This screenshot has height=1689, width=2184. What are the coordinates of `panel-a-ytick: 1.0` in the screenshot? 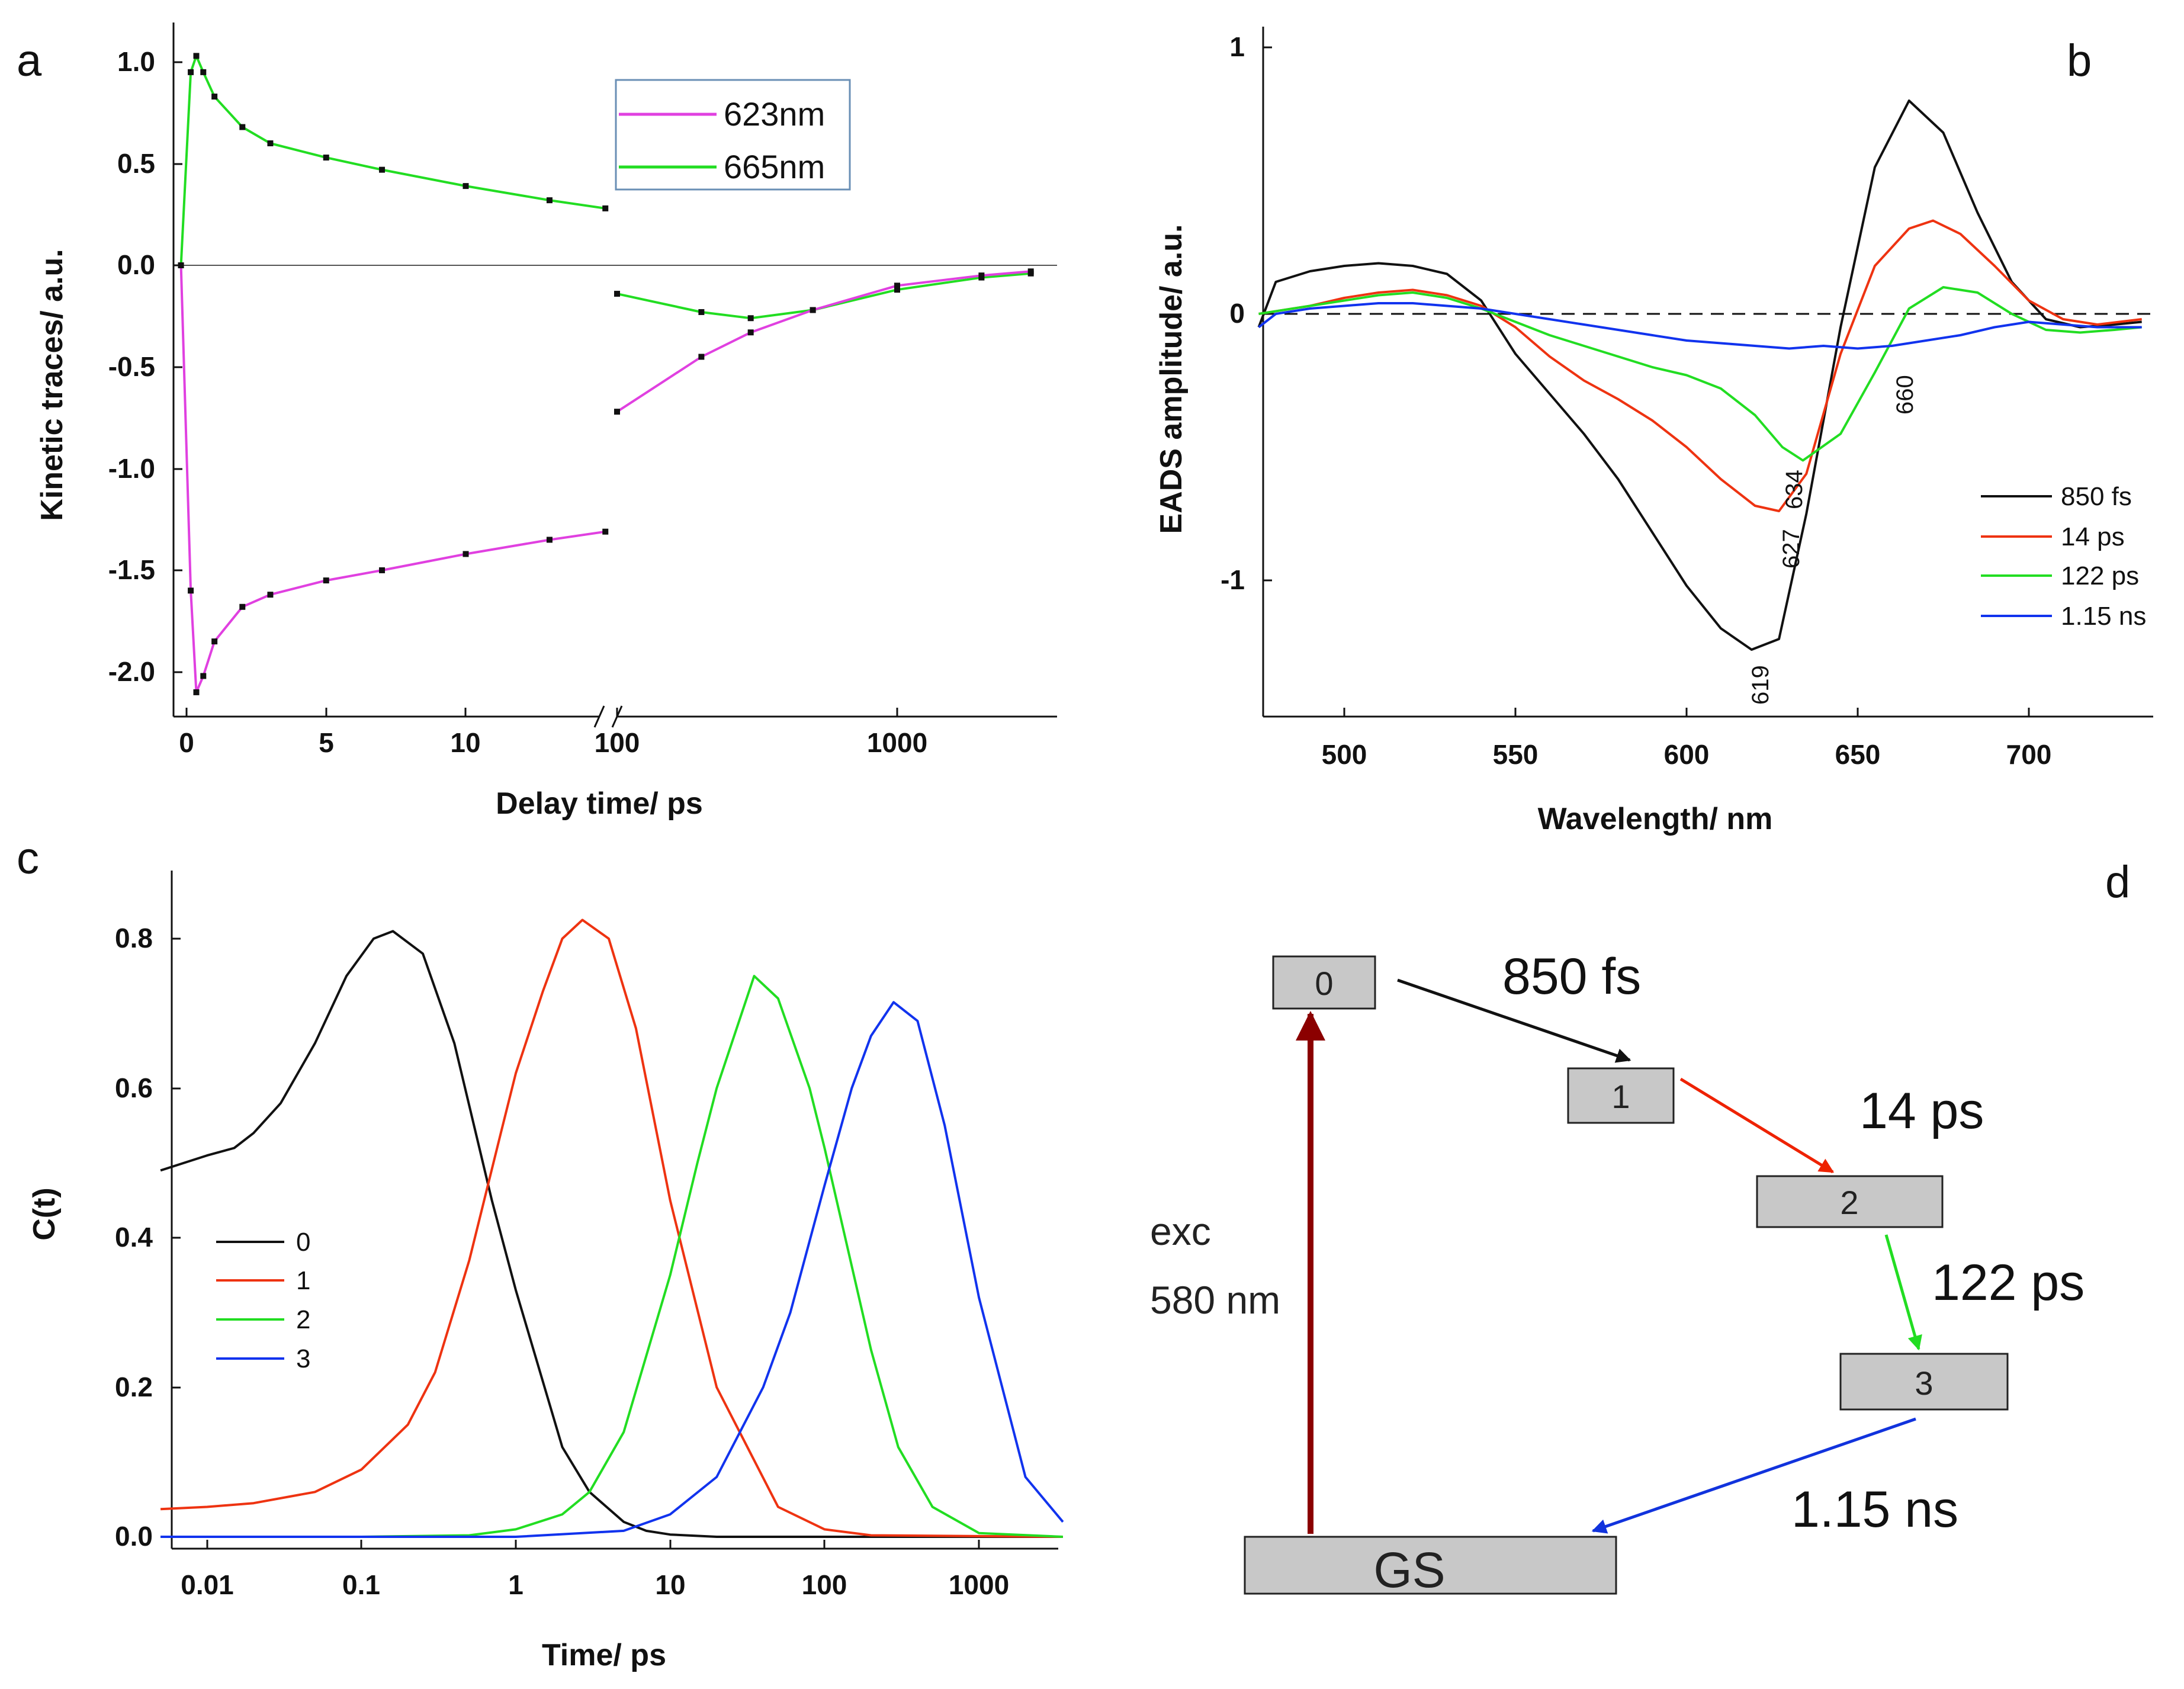 It's located at (136, 61).